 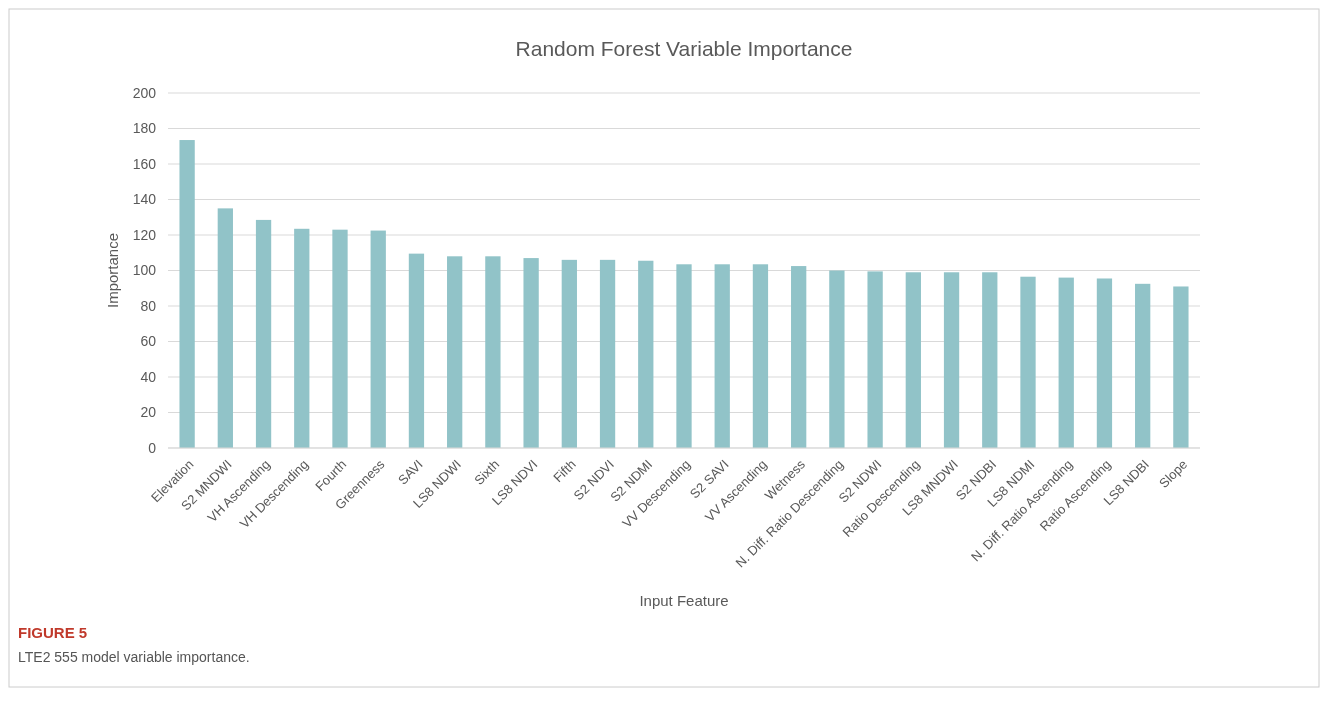 What do you see at coordinates (144, 199) in the screenshot?
I see `y-tick-label: 140` at bounding box center [144, 199].